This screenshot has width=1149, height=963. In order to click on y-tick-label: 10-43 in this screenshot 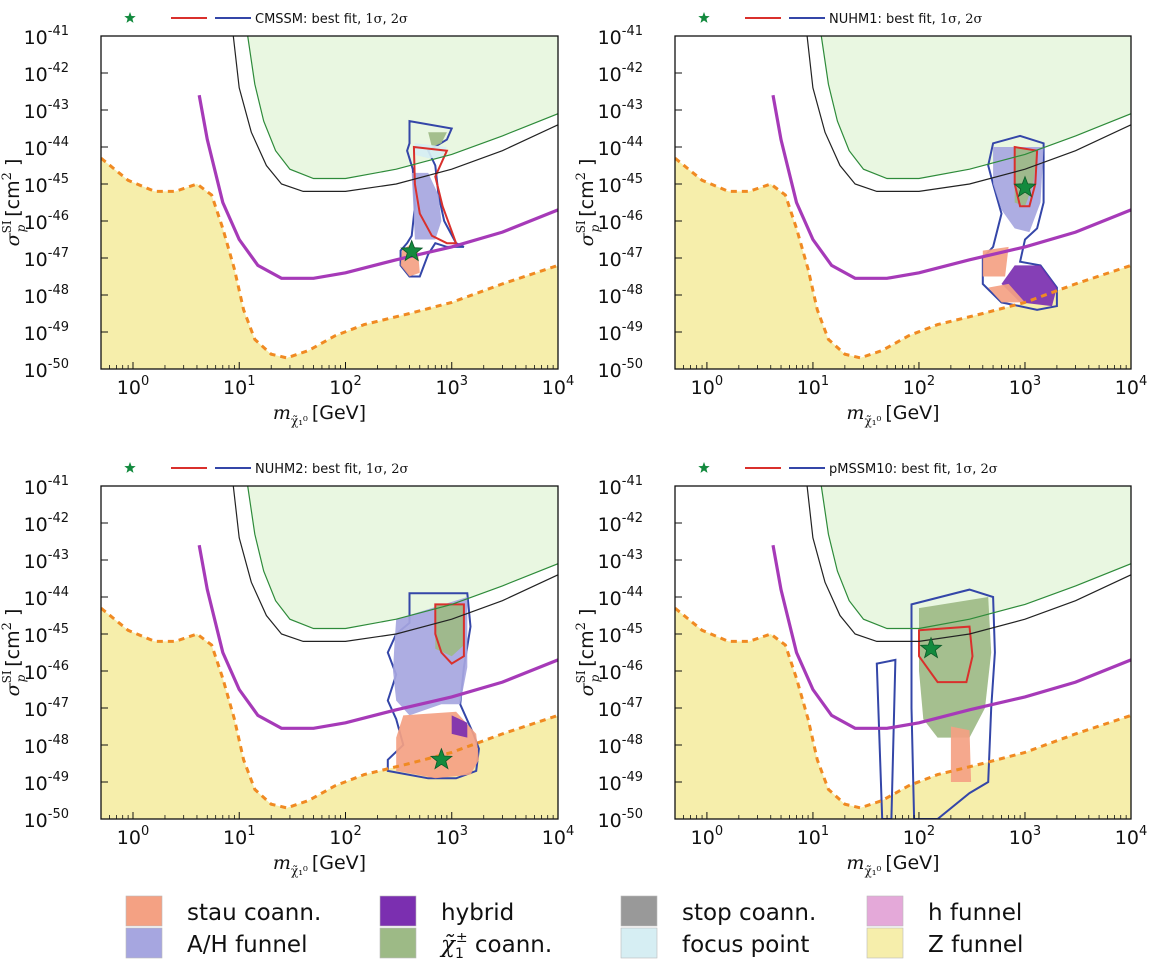, I will do `click(620, 560)`.